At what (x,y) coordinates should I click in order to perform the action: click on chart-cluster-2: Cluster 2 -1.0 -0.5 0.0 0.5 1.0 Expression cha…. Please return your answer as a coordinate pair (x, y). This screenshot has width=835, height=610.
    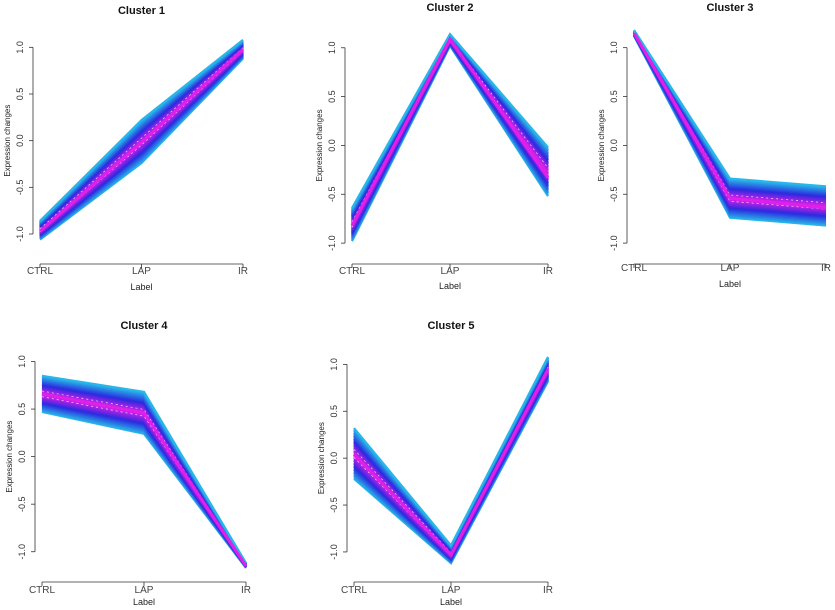
    Looking at the image, I should click on (434, 146).